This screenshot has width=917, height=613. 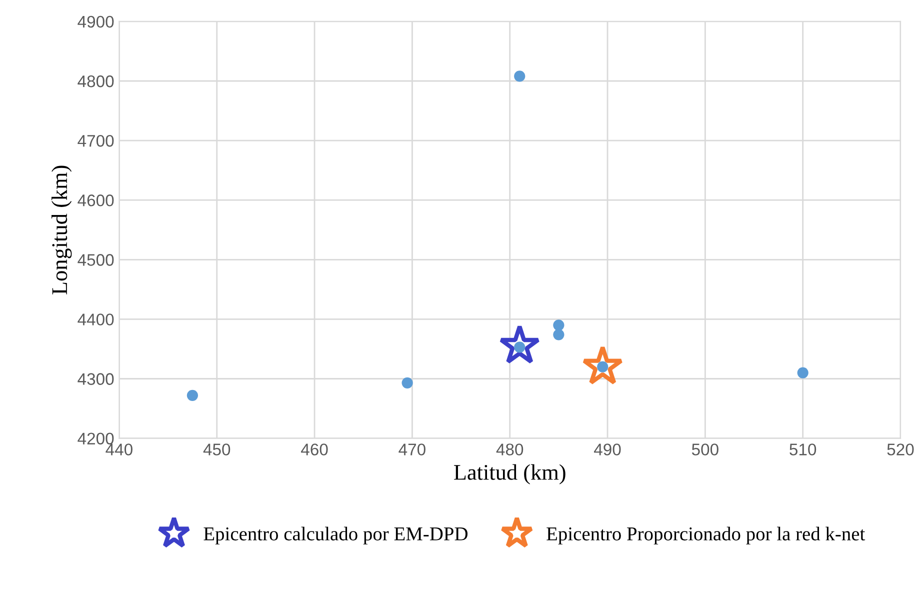 I want to click on x-tick-label: 510, so click(x=803, y=450).